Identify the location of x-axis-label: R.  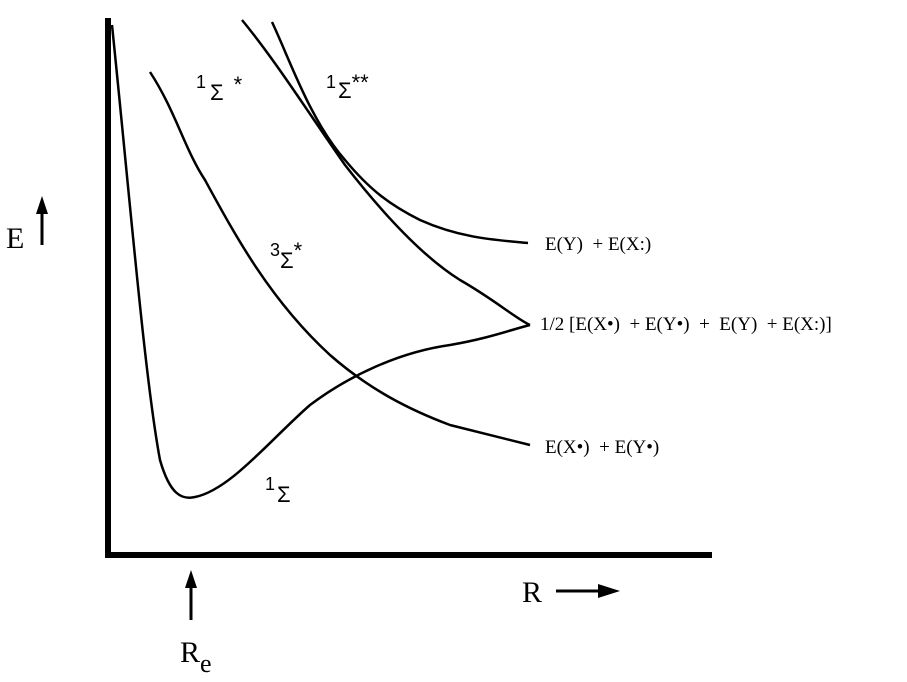
(532, 592).